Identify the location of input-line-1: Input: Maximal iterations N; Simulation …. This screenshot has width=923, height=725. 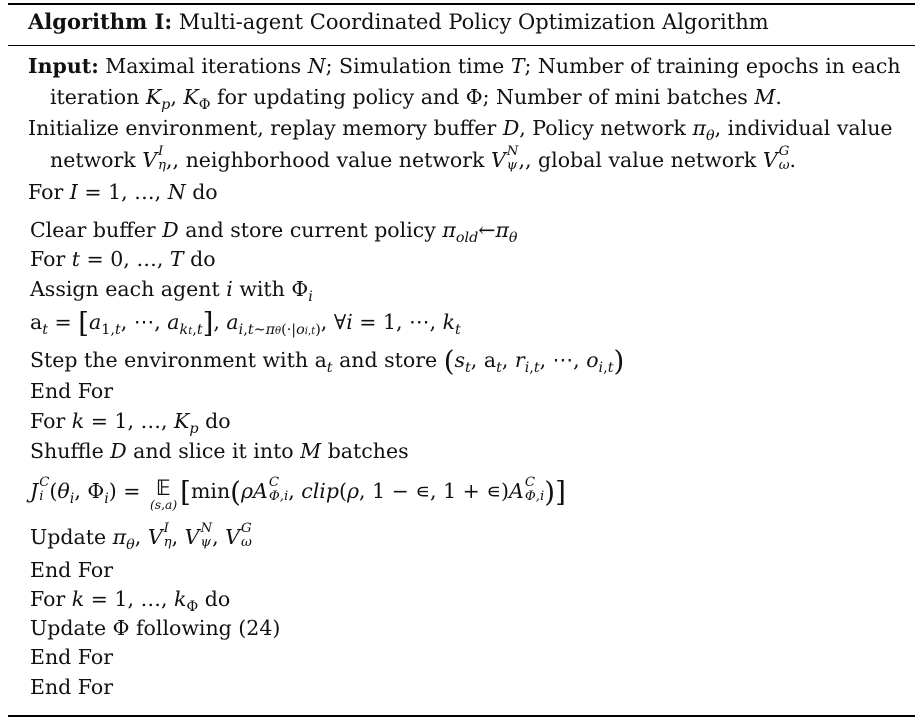
(464, 66).